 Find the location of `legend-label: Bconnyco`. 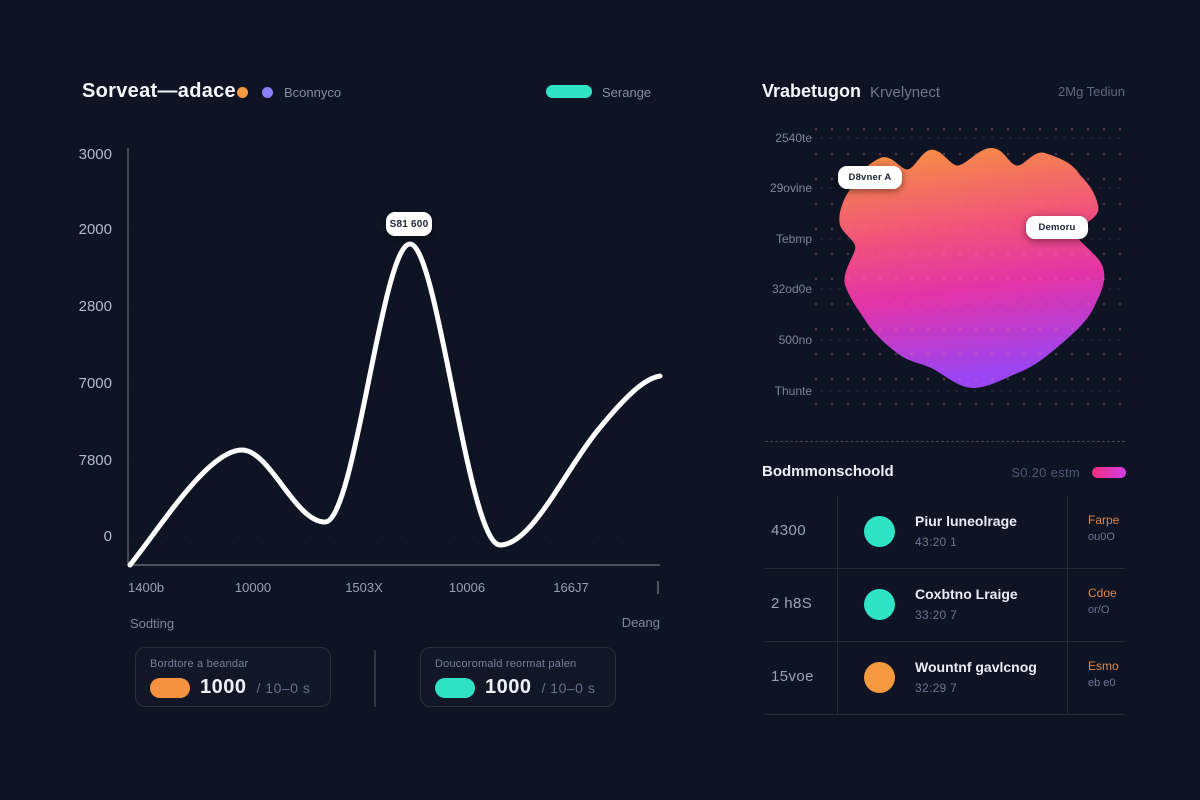

legend-label: Bconnyco is located at coordinates (313, 92).